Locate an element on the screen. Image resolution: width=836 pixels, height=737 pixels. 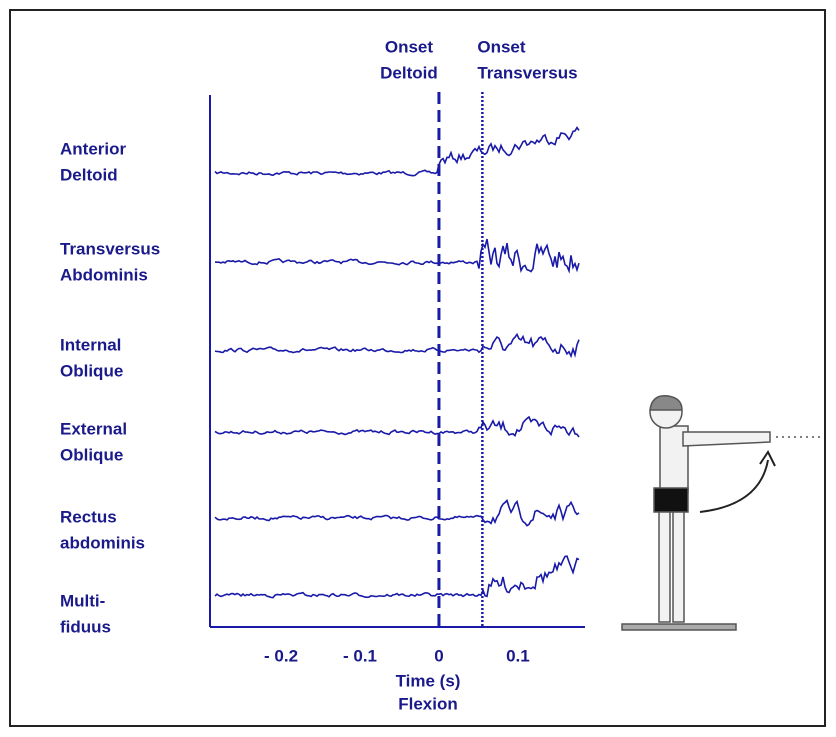
x-tick-label: 0 is located at coordinates (438, 655).